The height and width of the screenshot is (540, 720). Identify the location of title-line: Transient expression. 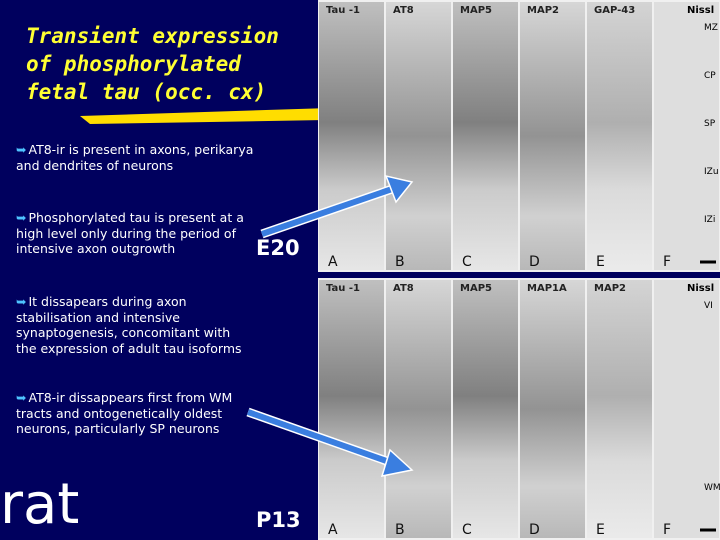
(152, 36).